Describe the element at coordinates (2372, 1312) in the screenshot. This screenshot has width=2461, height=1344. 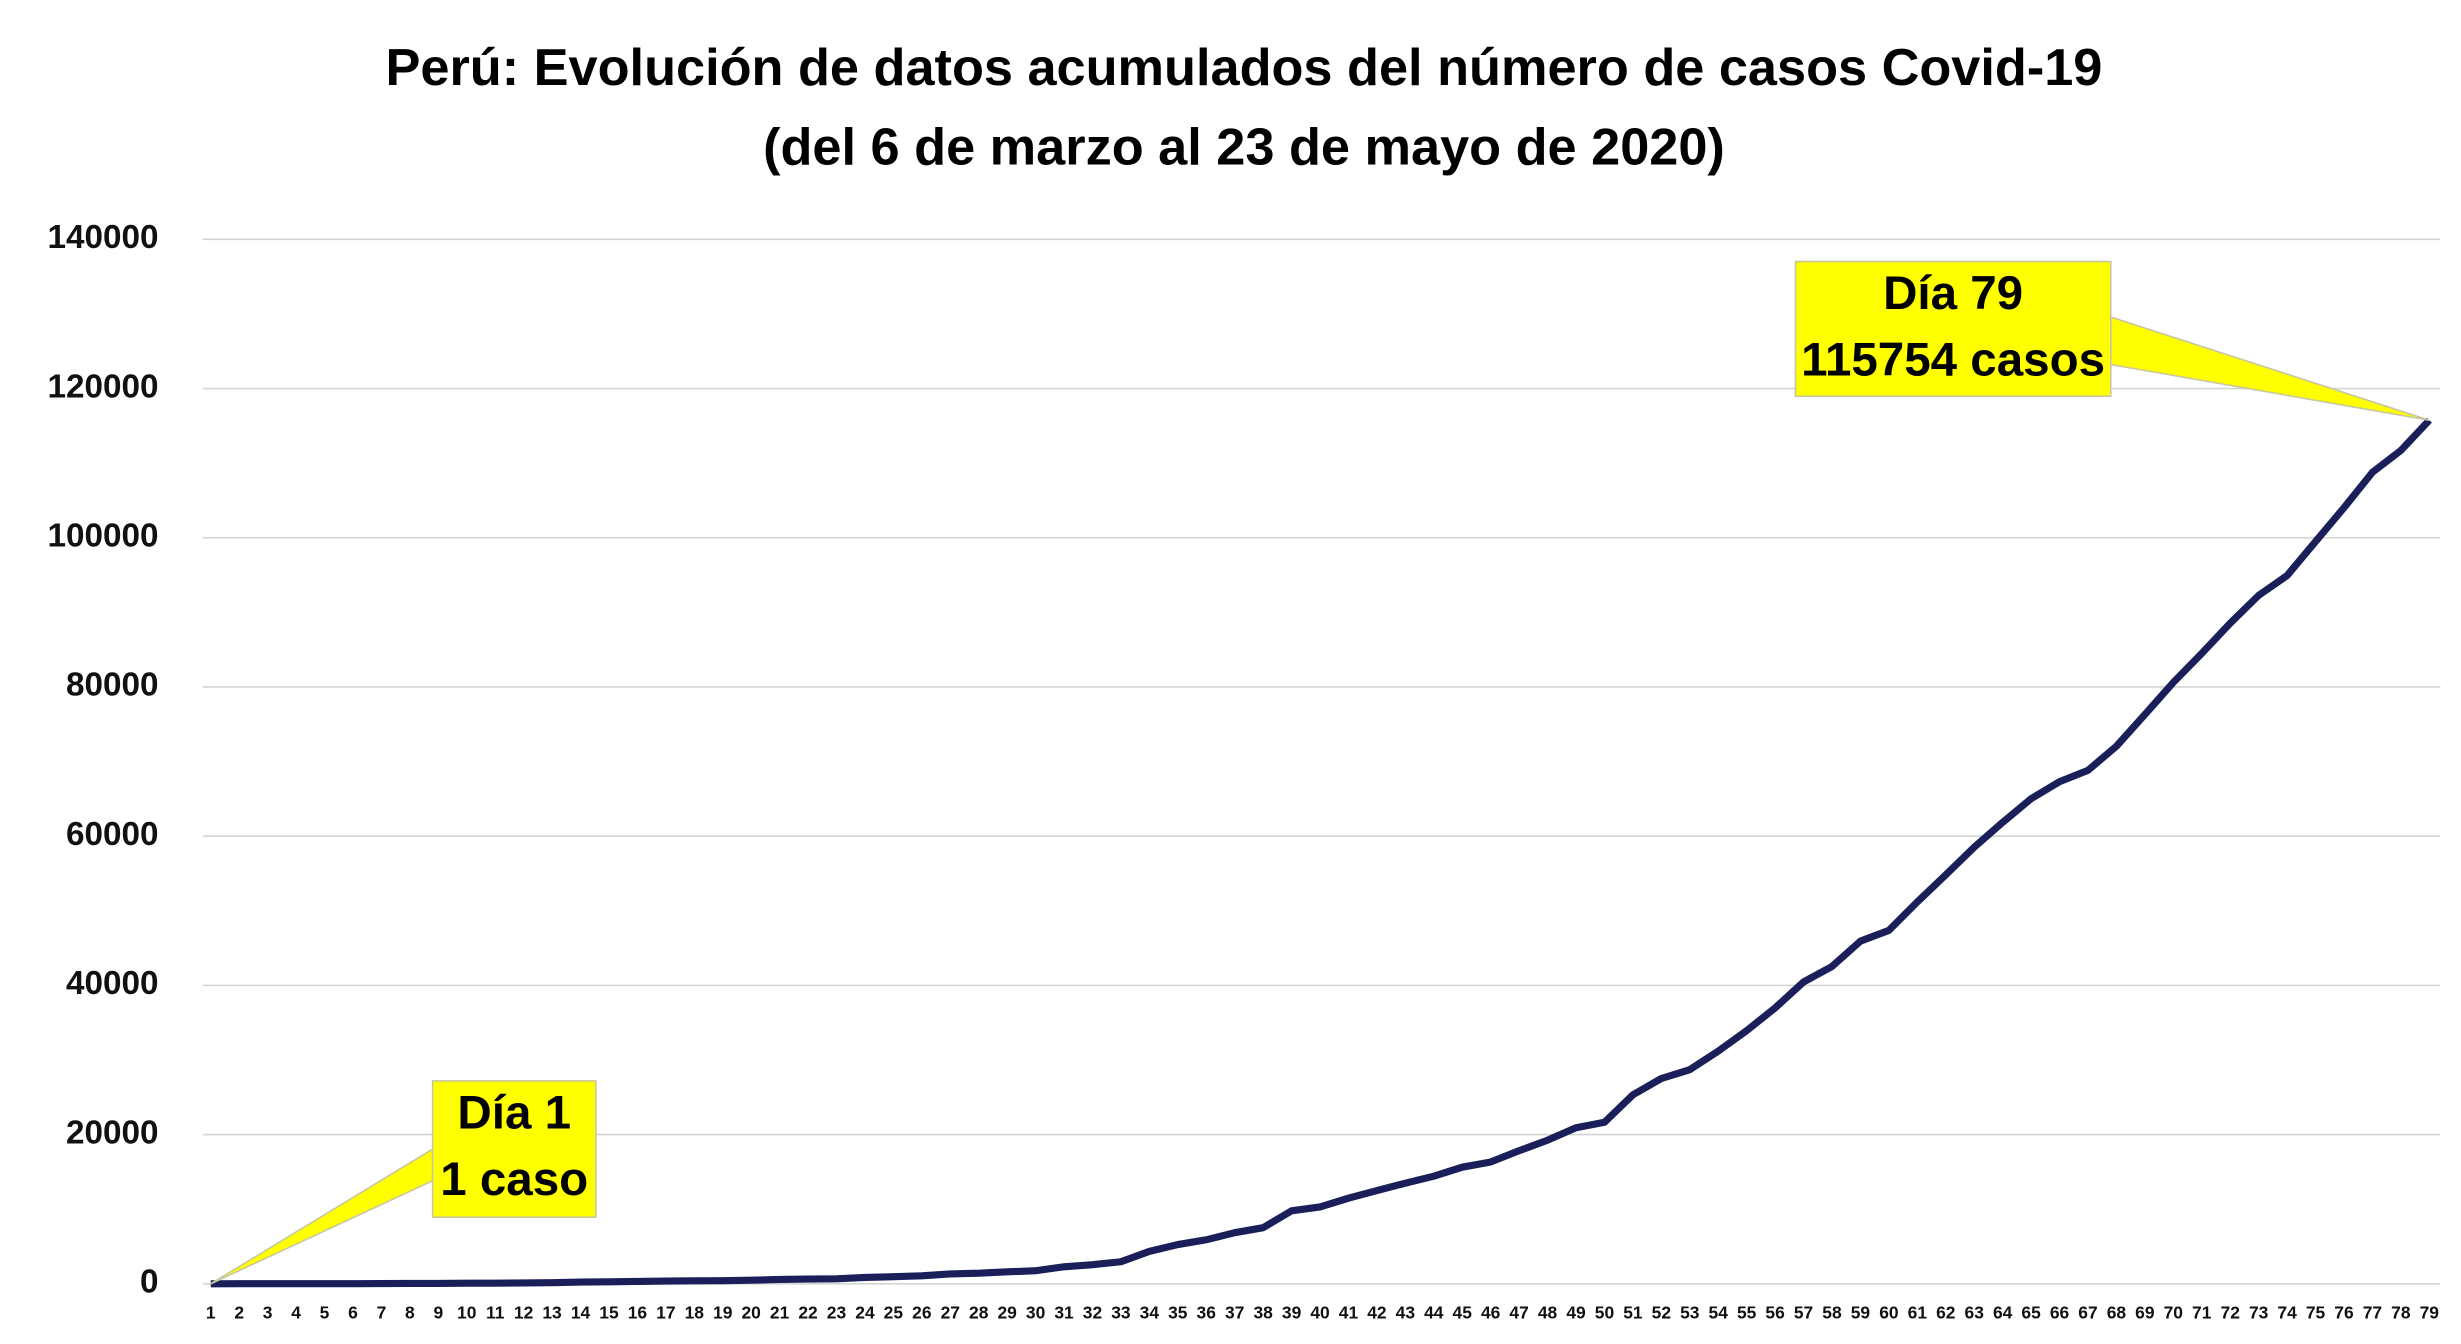
I see `x-tick-label: 77` at that location.